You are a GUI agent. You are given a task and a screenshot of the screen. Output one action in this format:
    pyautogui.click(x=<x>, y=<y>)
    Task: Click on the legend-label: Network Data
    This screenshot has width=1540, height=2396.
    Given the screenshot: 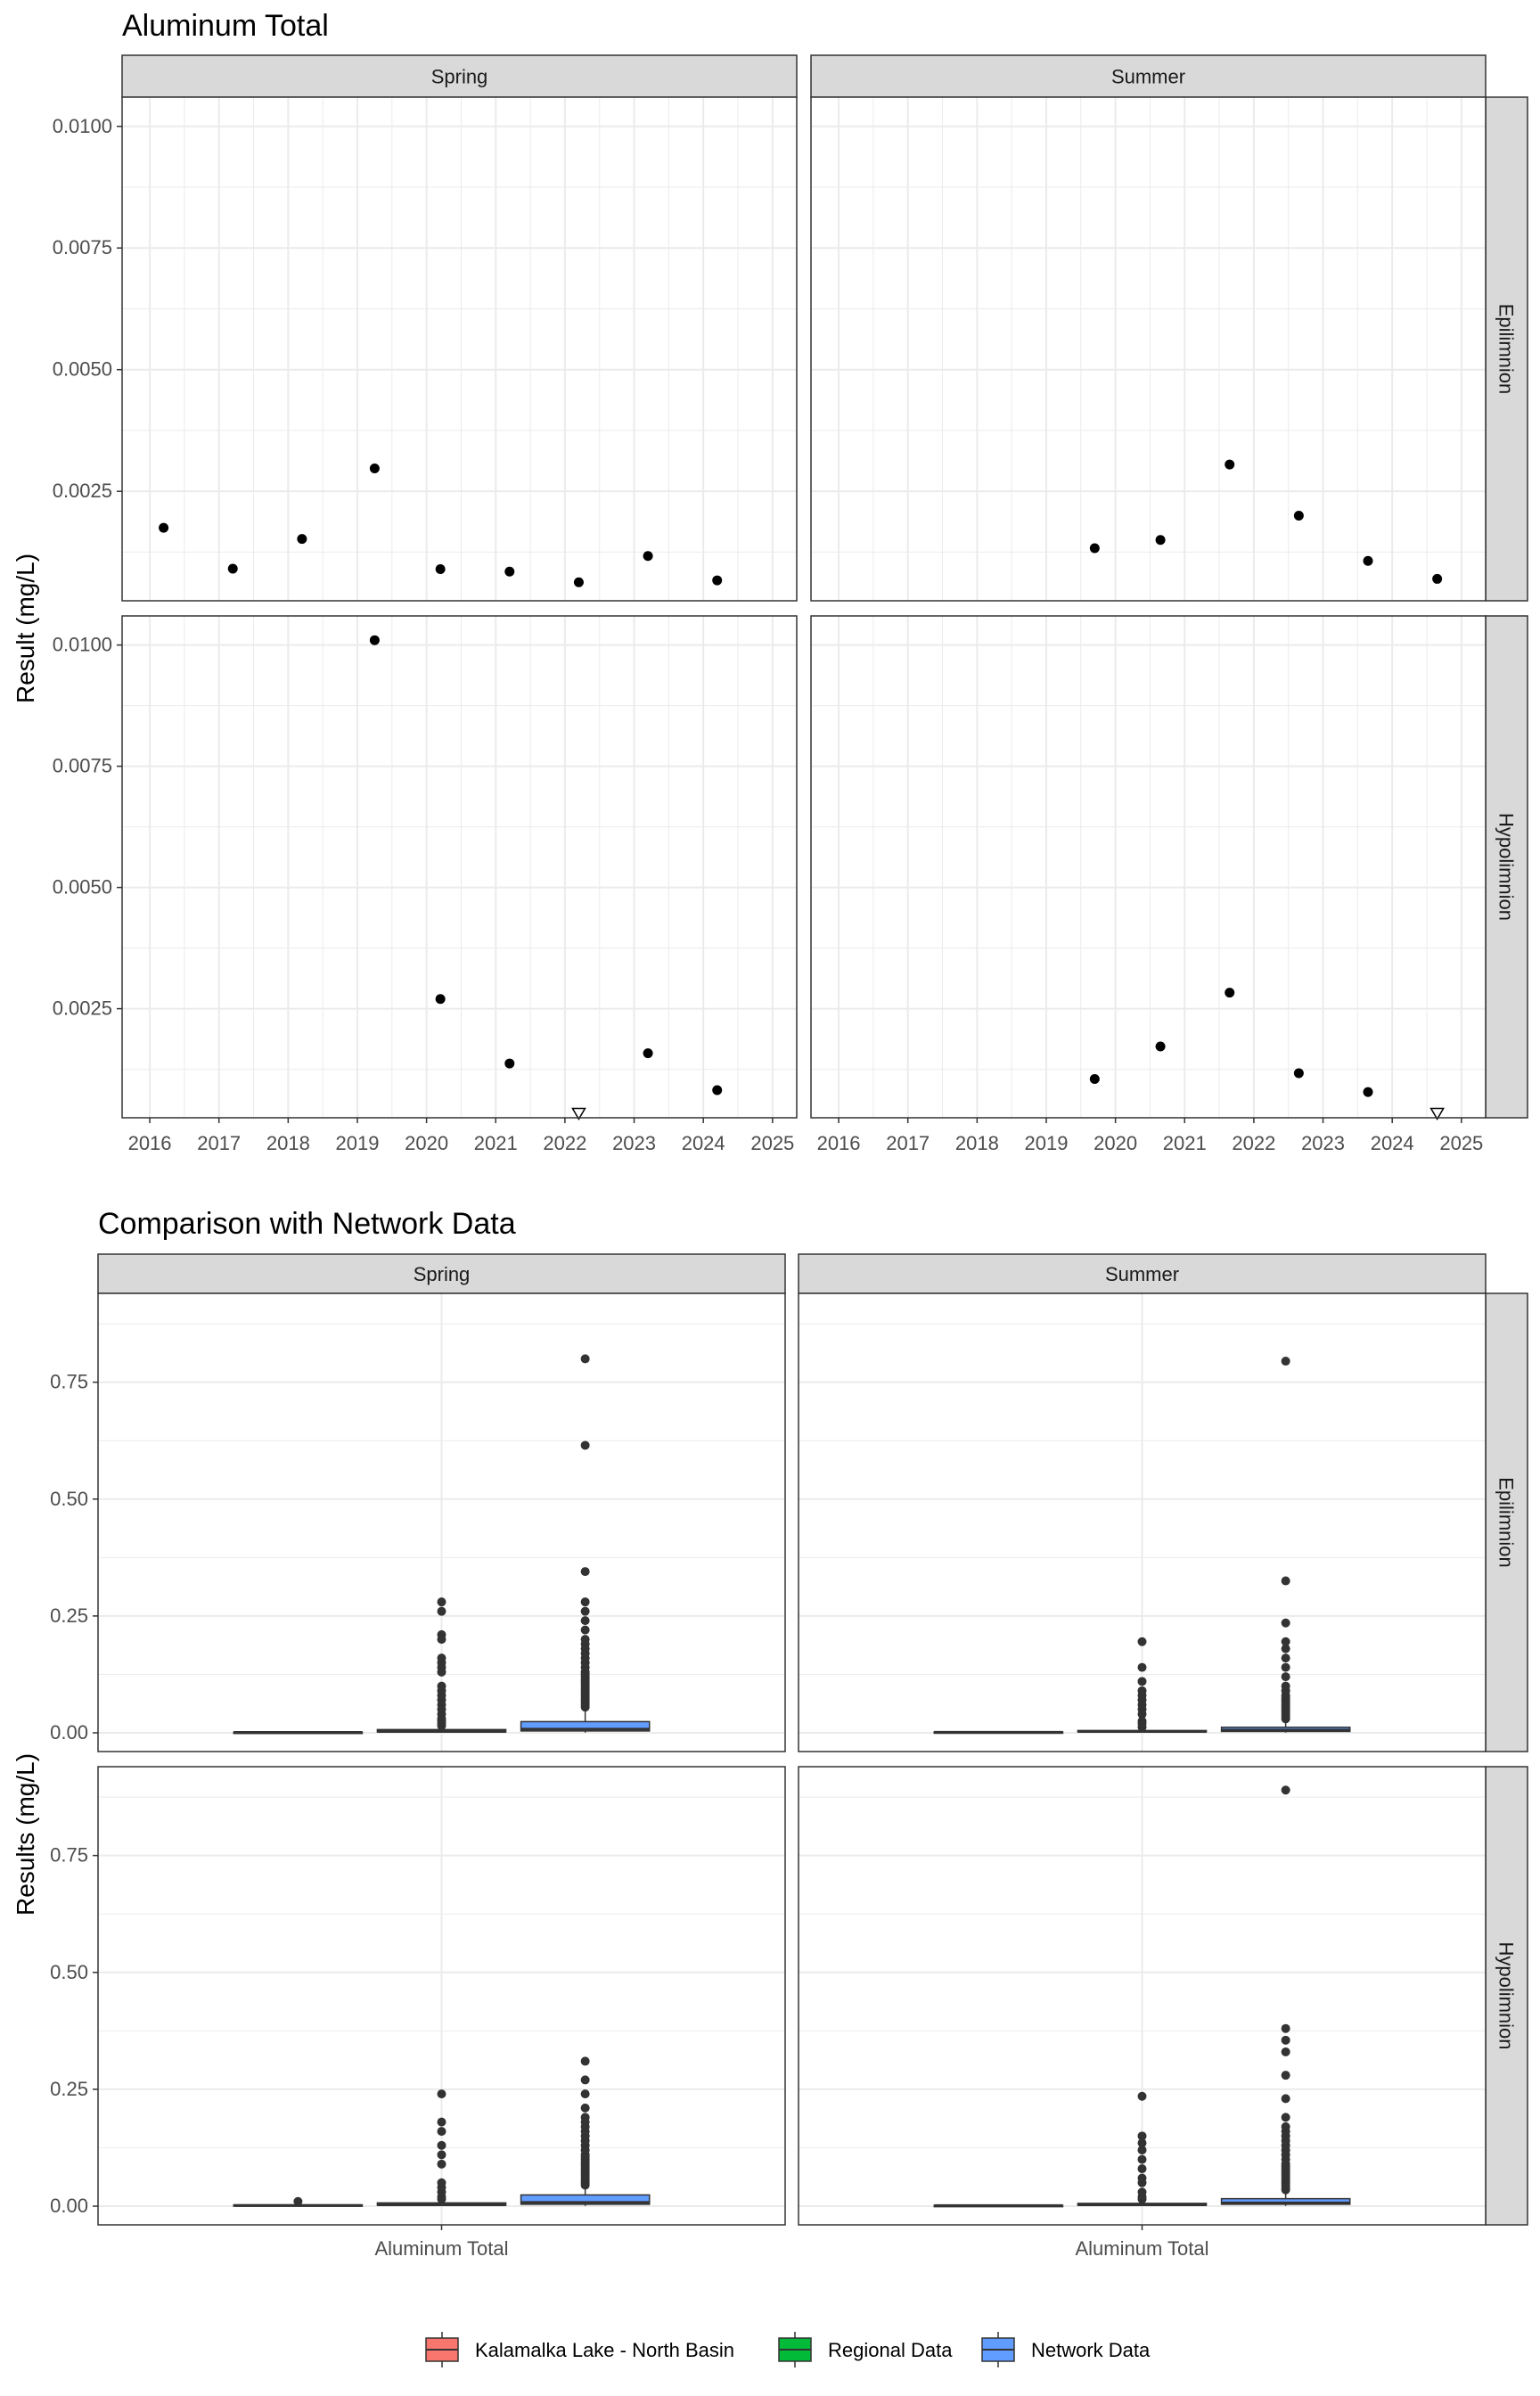 What is the action you would take?
    pyautogui.click(x=1091, y=2350)
    